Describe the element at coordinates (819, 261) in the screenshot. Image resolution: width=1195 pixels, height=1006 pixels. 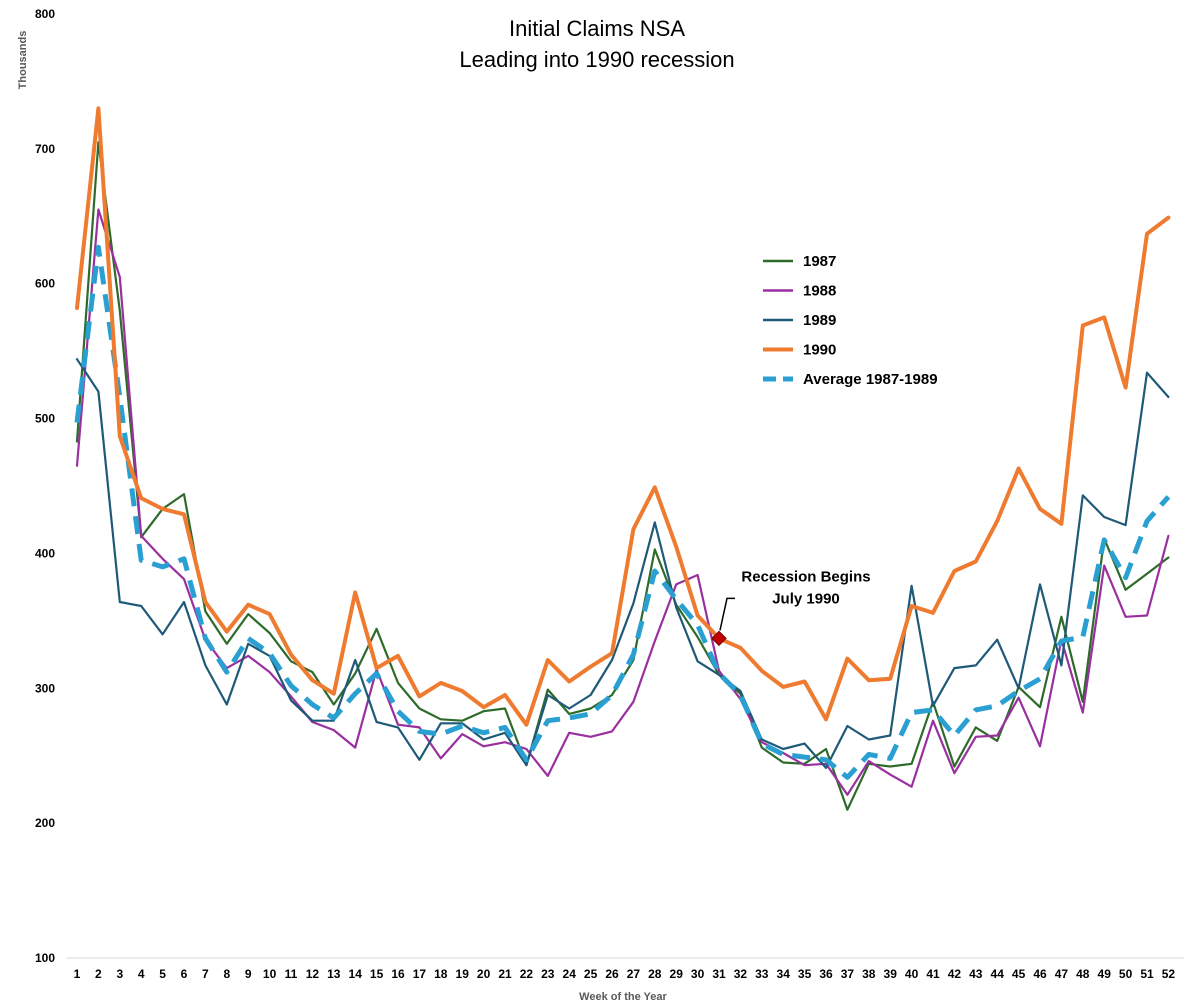
I see `legend-label-1987: 1987` at that location.